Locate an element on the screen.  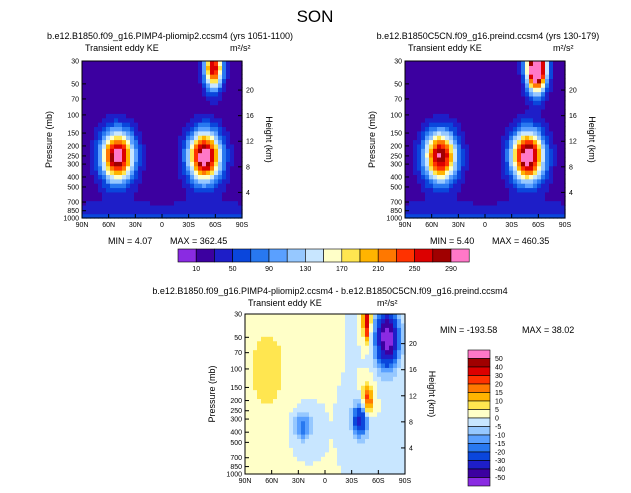
colorbar-swatch is located at coordinates (479, 456).